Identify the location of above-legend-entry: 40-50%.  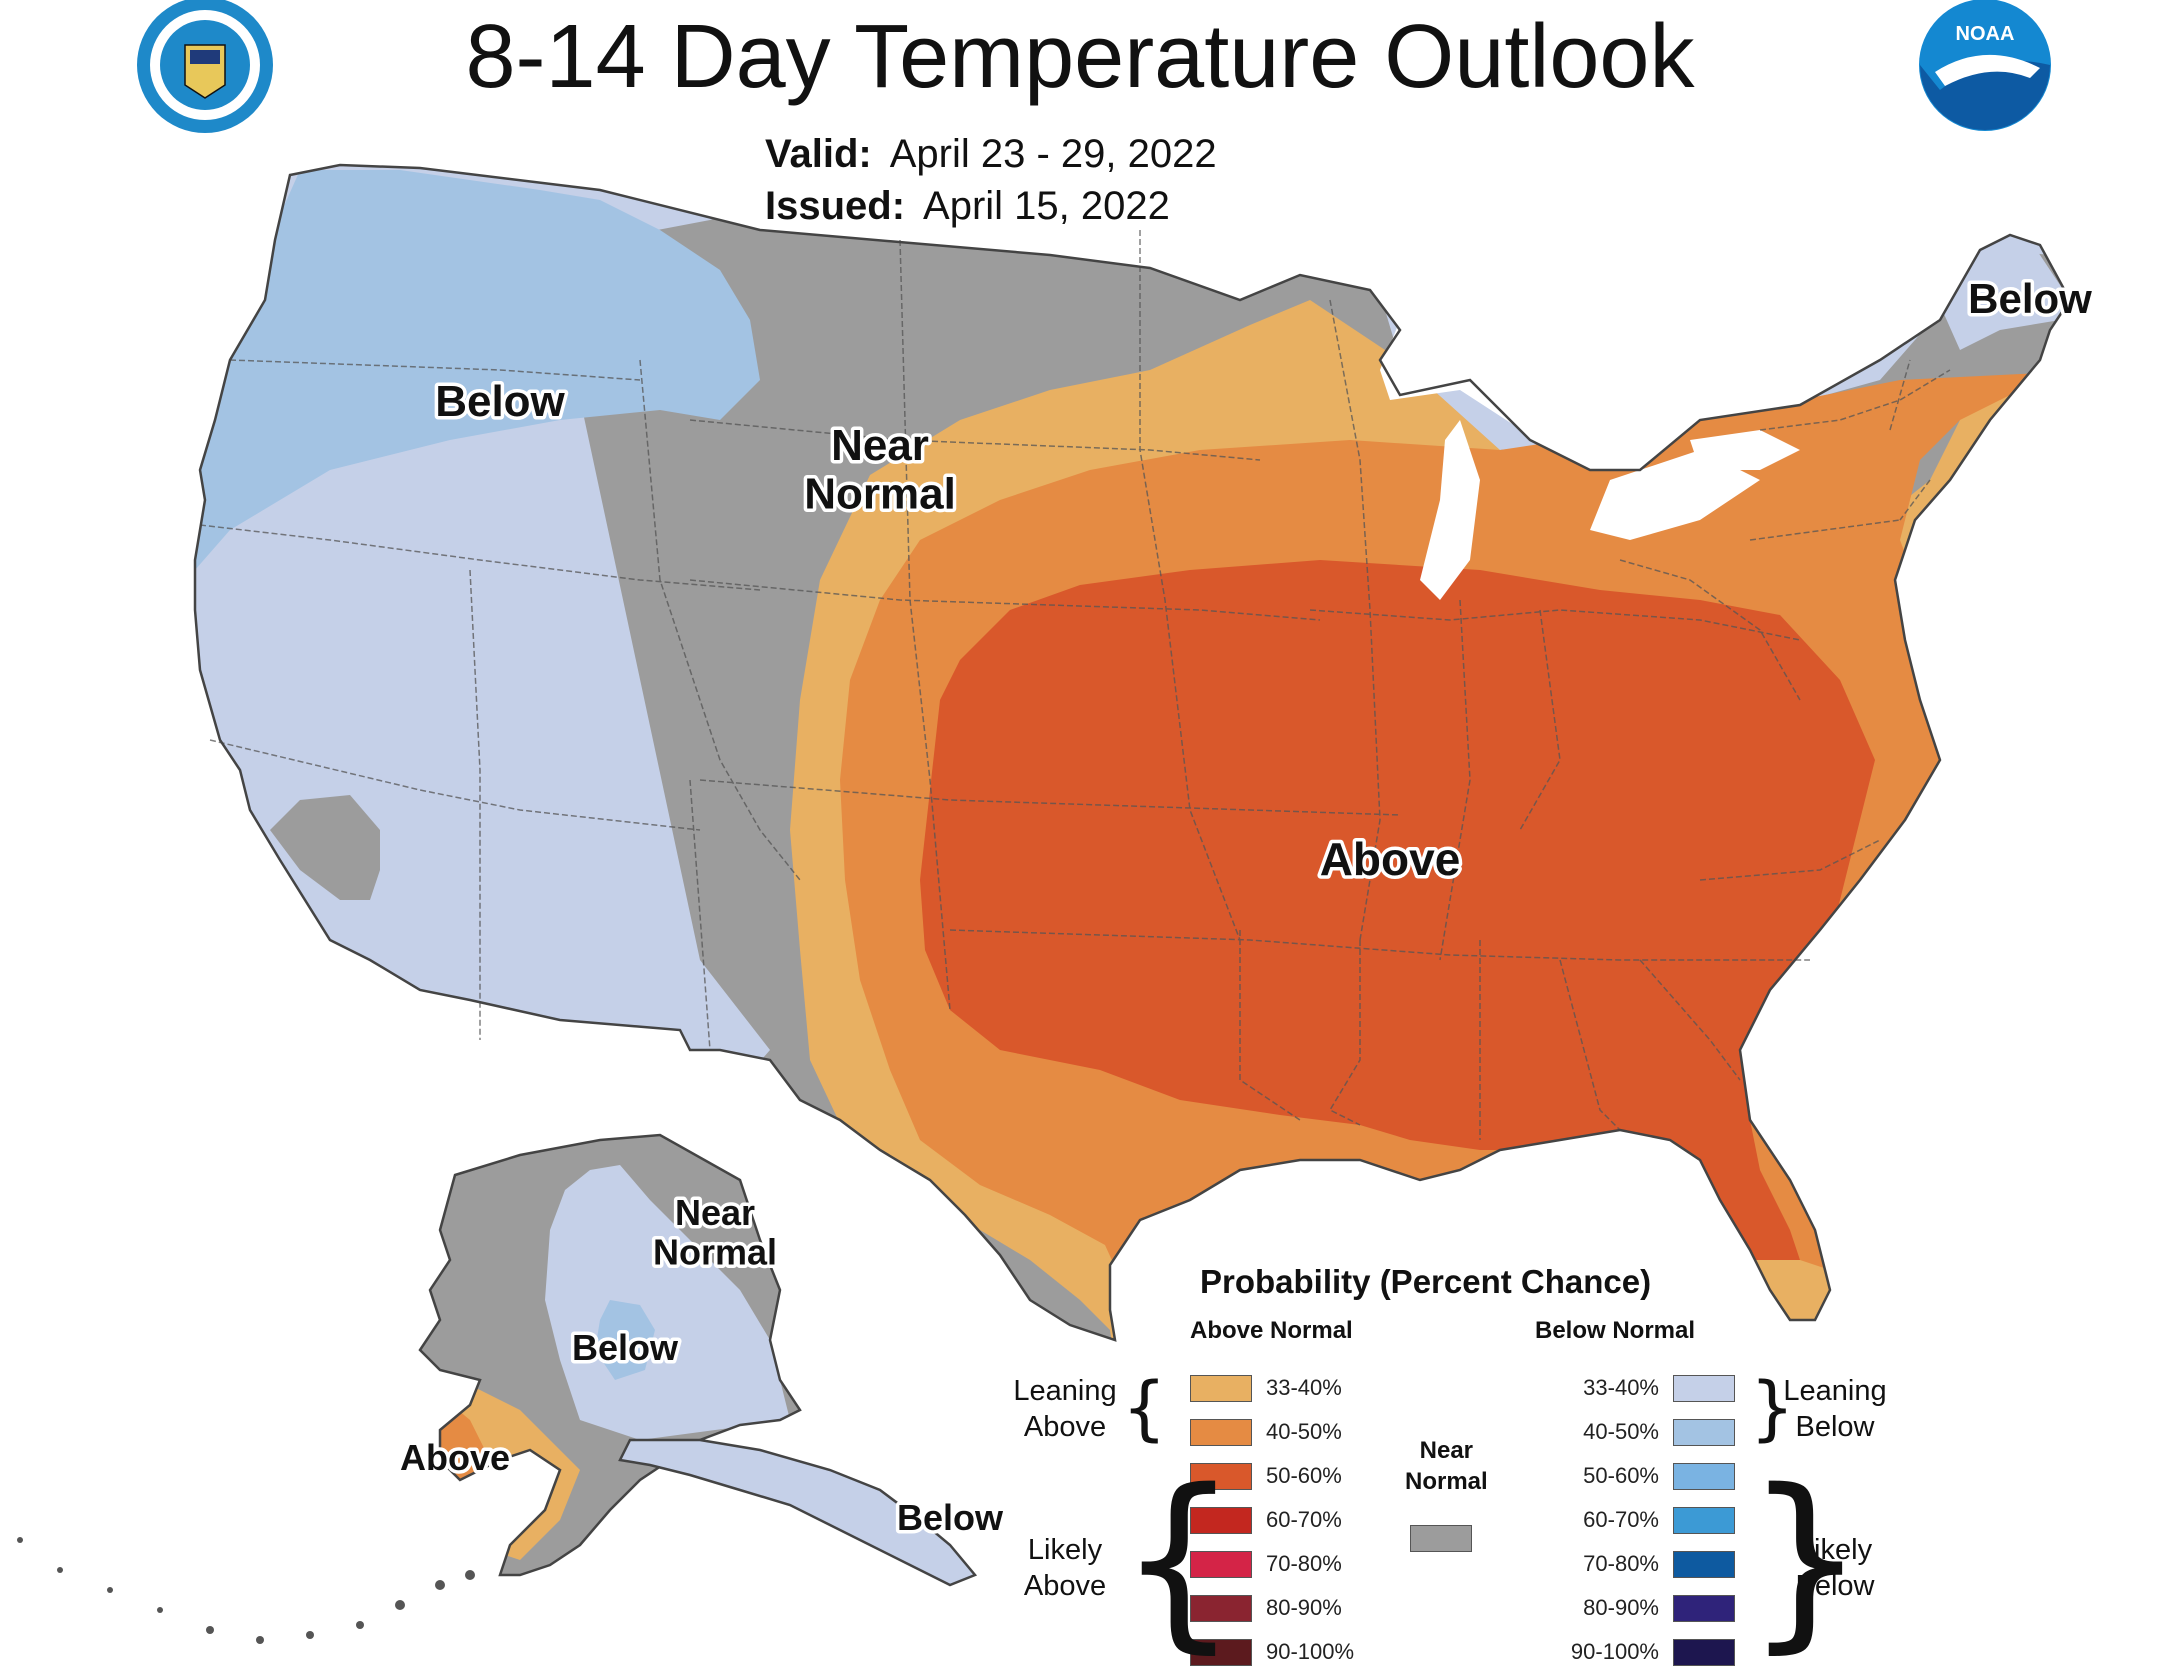
(1266, 1432).